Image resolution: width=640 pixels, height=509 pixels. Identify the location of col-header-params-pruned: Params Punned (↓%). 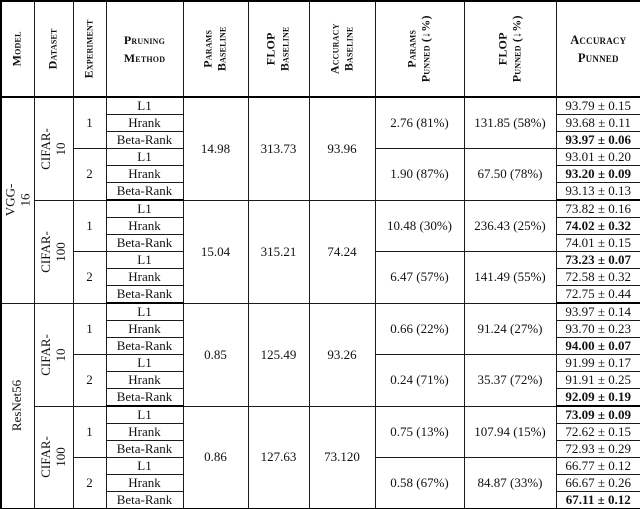
(419, 49).